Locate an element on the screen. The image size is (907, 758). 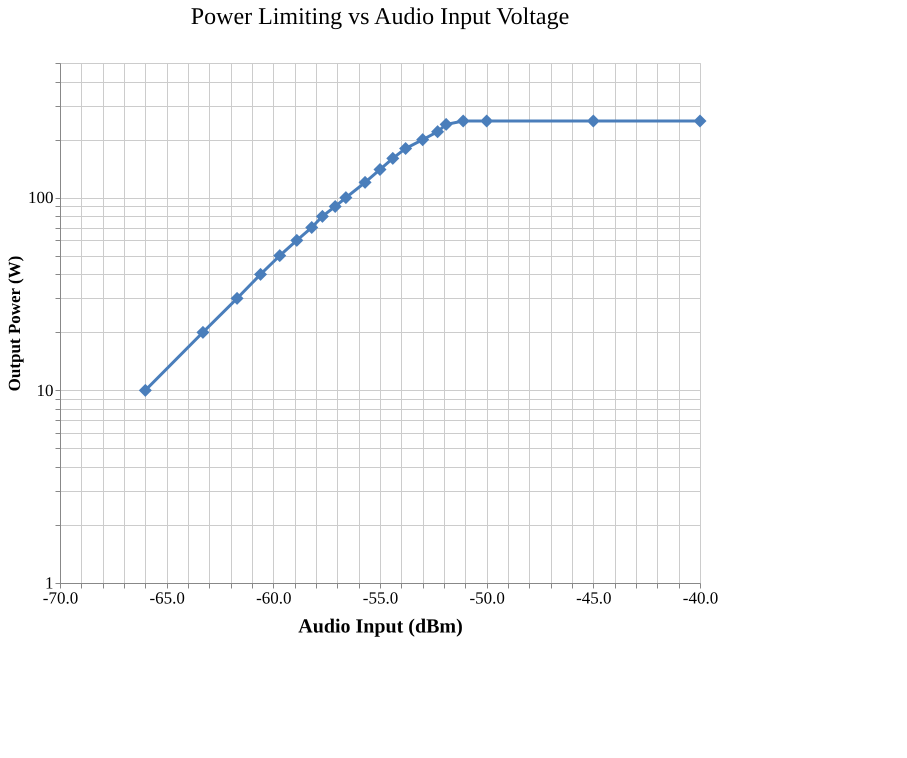
y-tick-label: 10 is located at coordinates (45, 390).